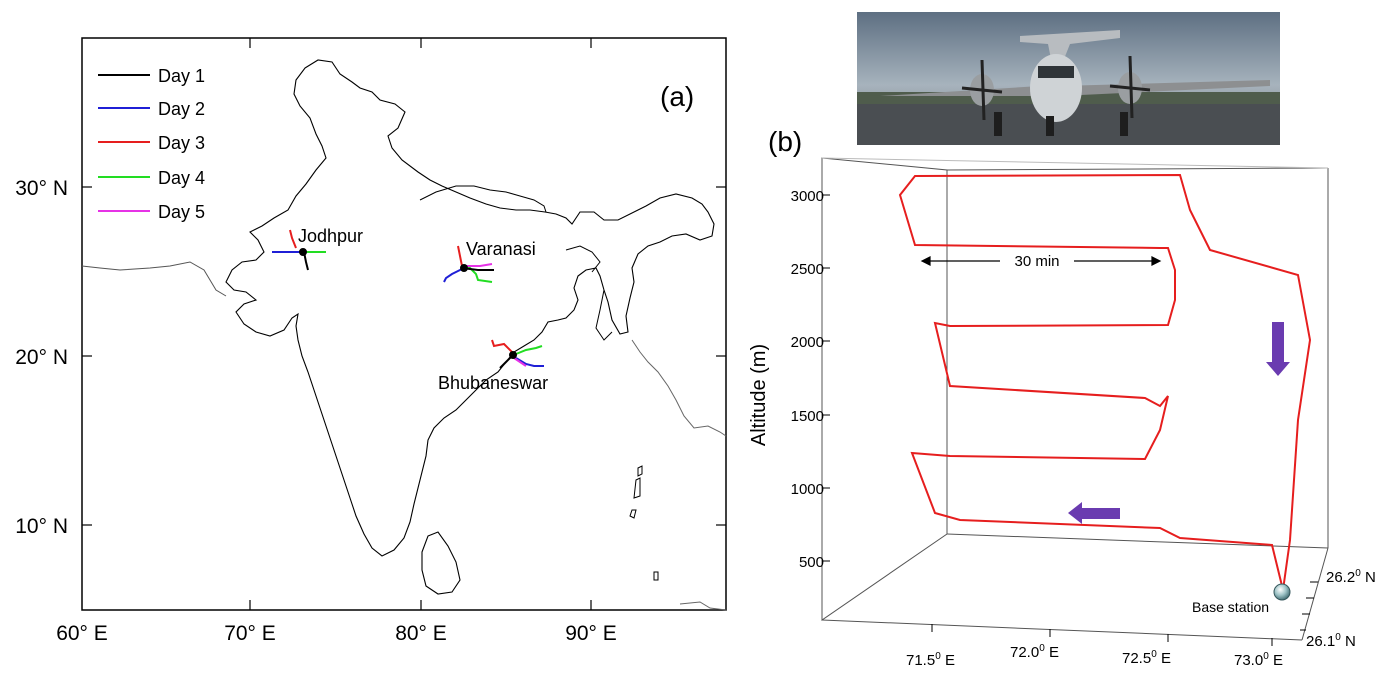 The width and height of the screenshot is (1396, 676). I want to click on lon-tick-90: 90° E, so click(591, 633).